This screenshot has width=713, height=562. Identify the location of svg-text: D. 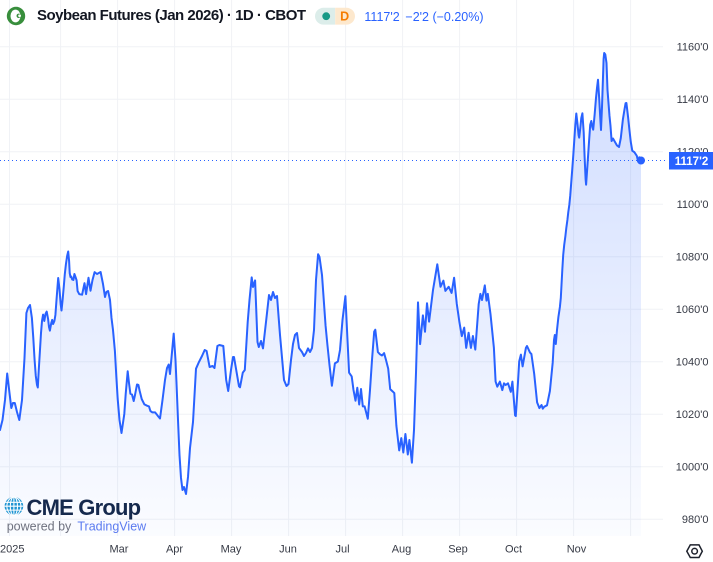
(344, 17).